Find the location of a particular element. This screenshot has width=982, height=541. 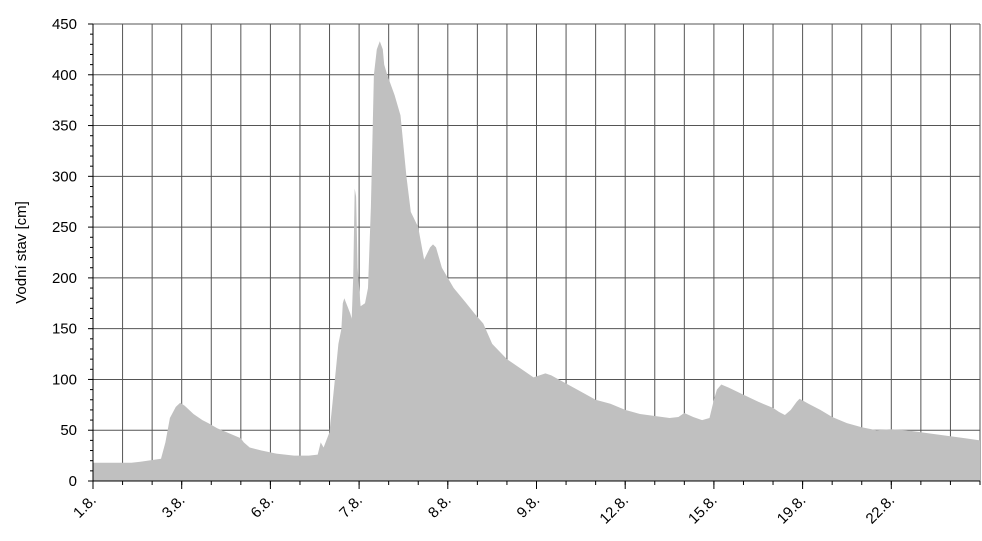

y-tick-label: 50 is located at coordinates (68, 430).